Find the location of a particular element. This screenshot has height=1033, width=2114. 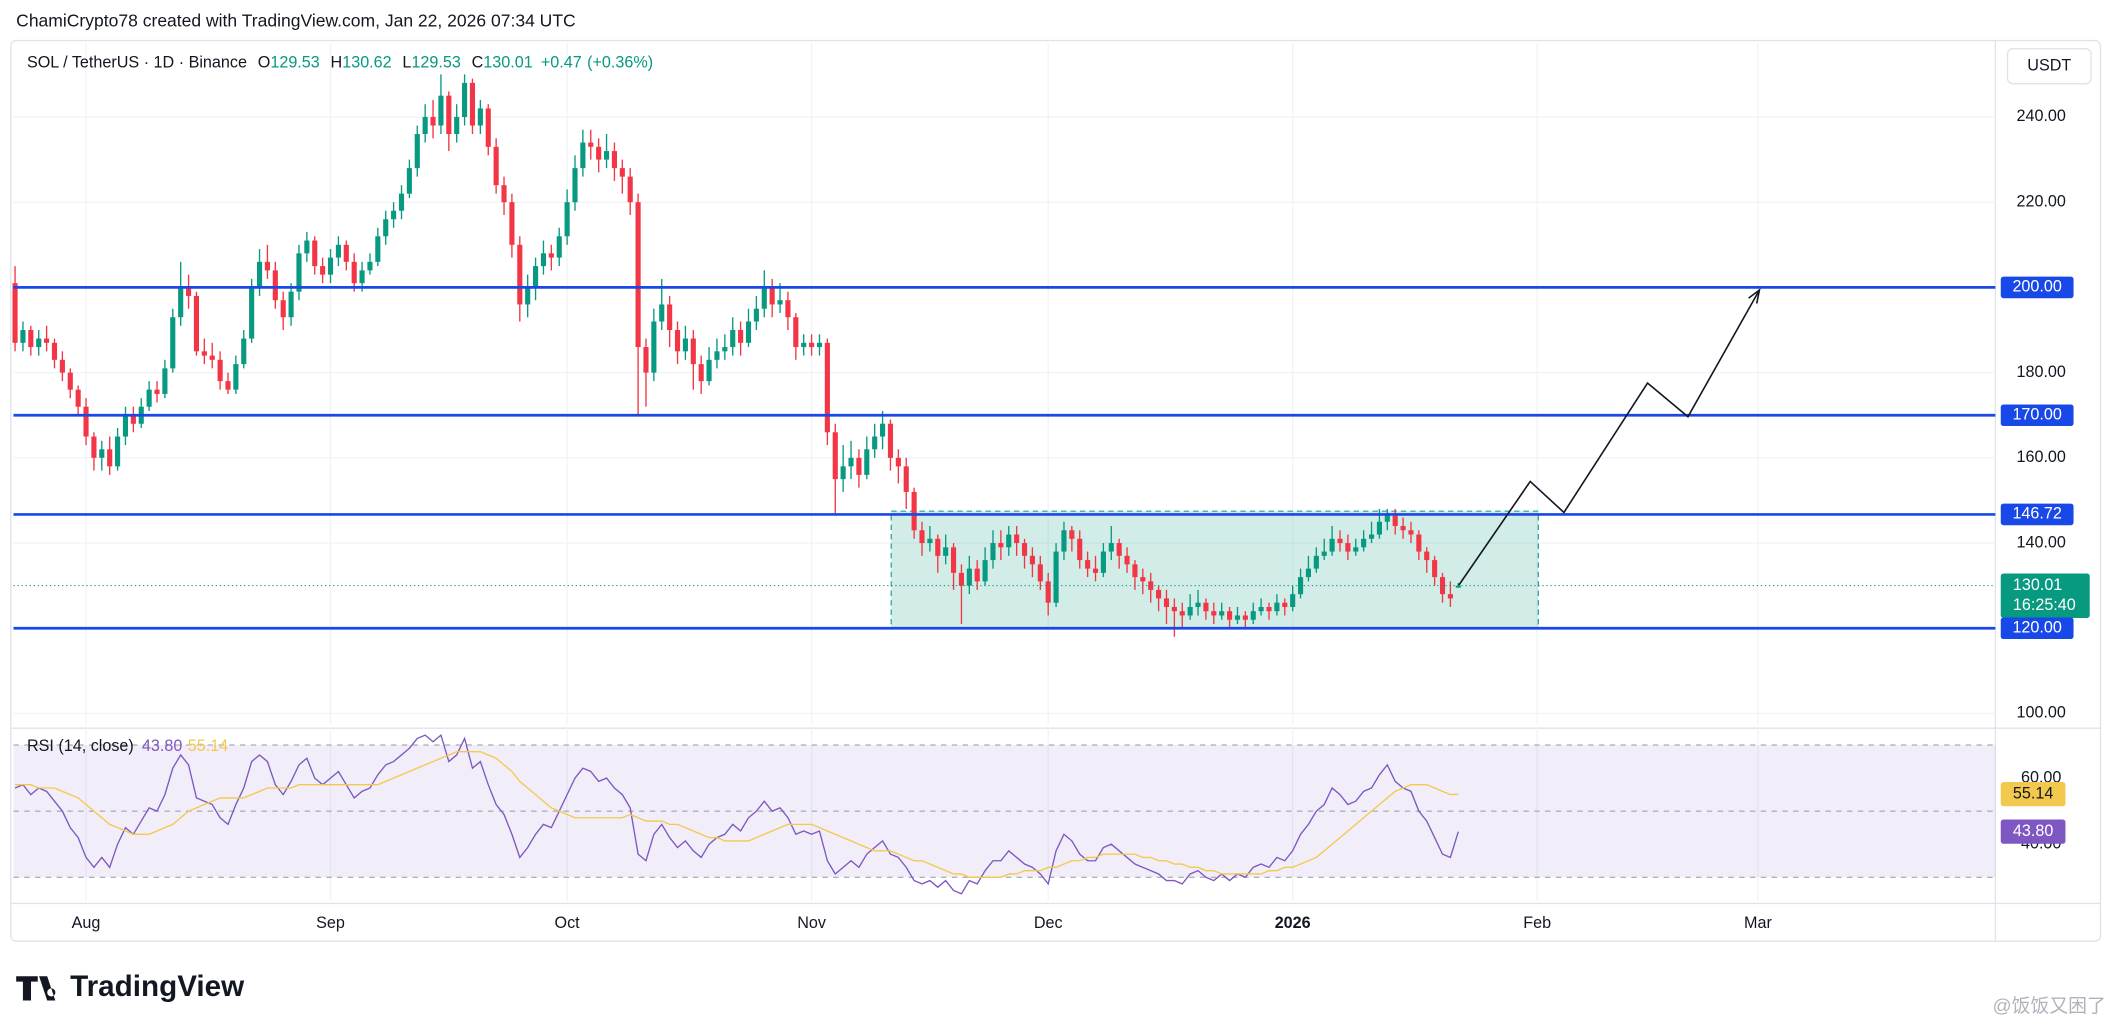

legend-label: C is located at coordinates (478, 63).